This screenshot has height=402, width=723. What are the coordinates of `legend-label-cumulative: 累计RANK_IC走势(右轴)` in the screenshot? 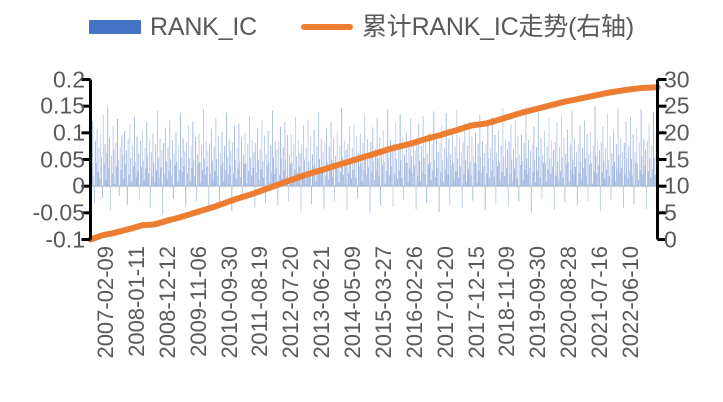 It's located at (497, 27).